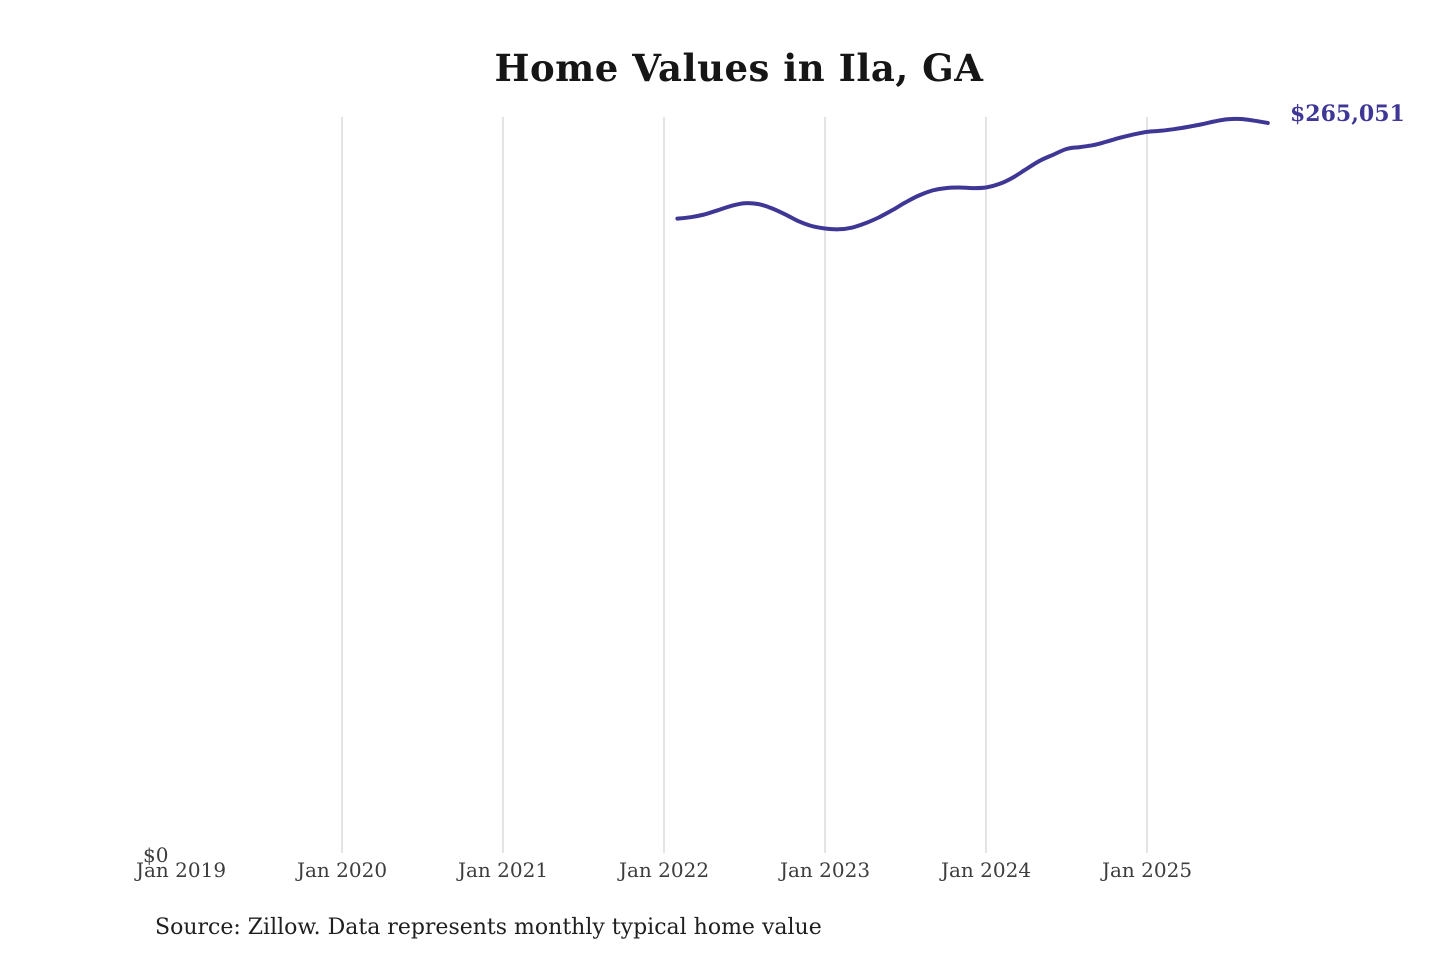 Image resolution: width=1440 pixels, height=960 pixels. I want to click on x-axis-tick-label: Jan 2022, so click(664, 870).